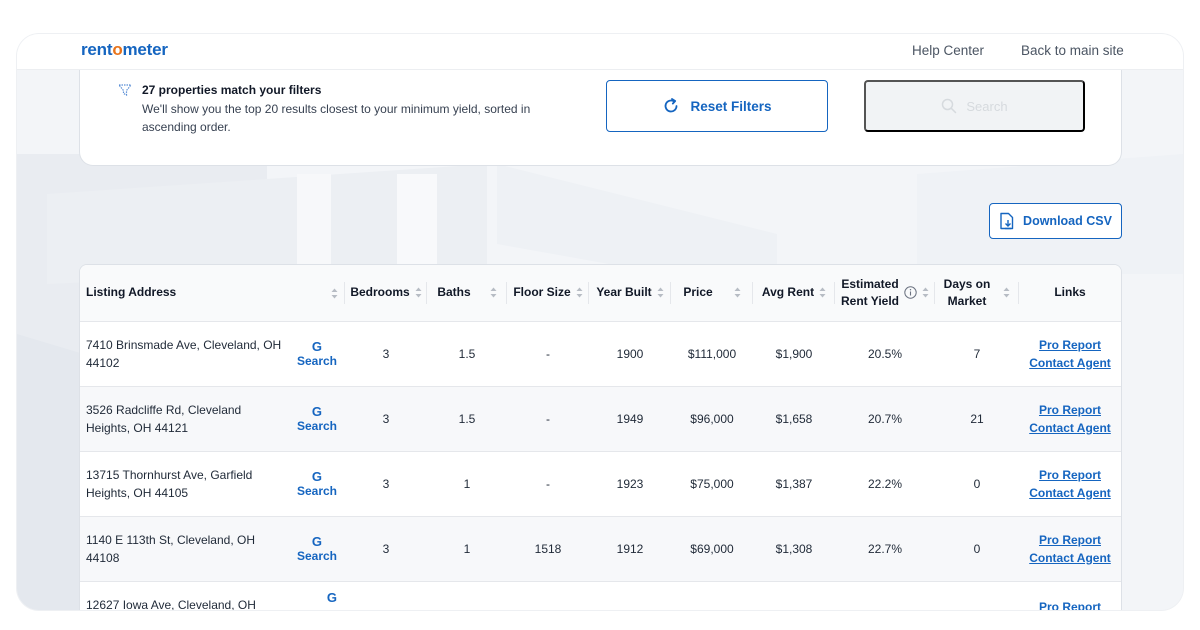 The height and width of the screenshot is (630, 1200). Describe the element at coordinates (949, 106) in the screenshot. I see `search-icon` at that location.